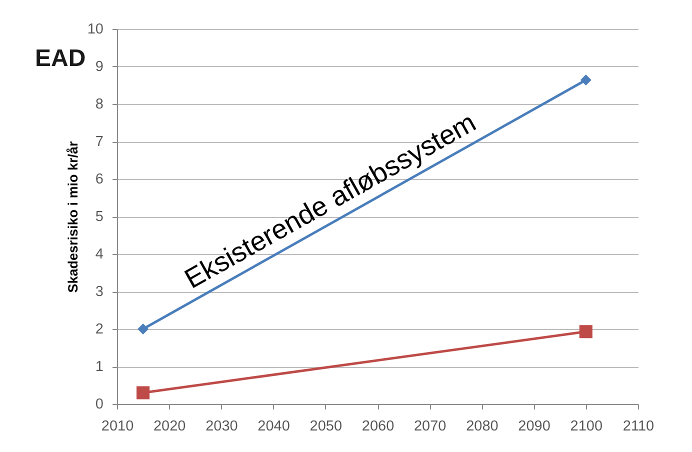  I want to click on x-tick-label: 2070, so click(430, 426).